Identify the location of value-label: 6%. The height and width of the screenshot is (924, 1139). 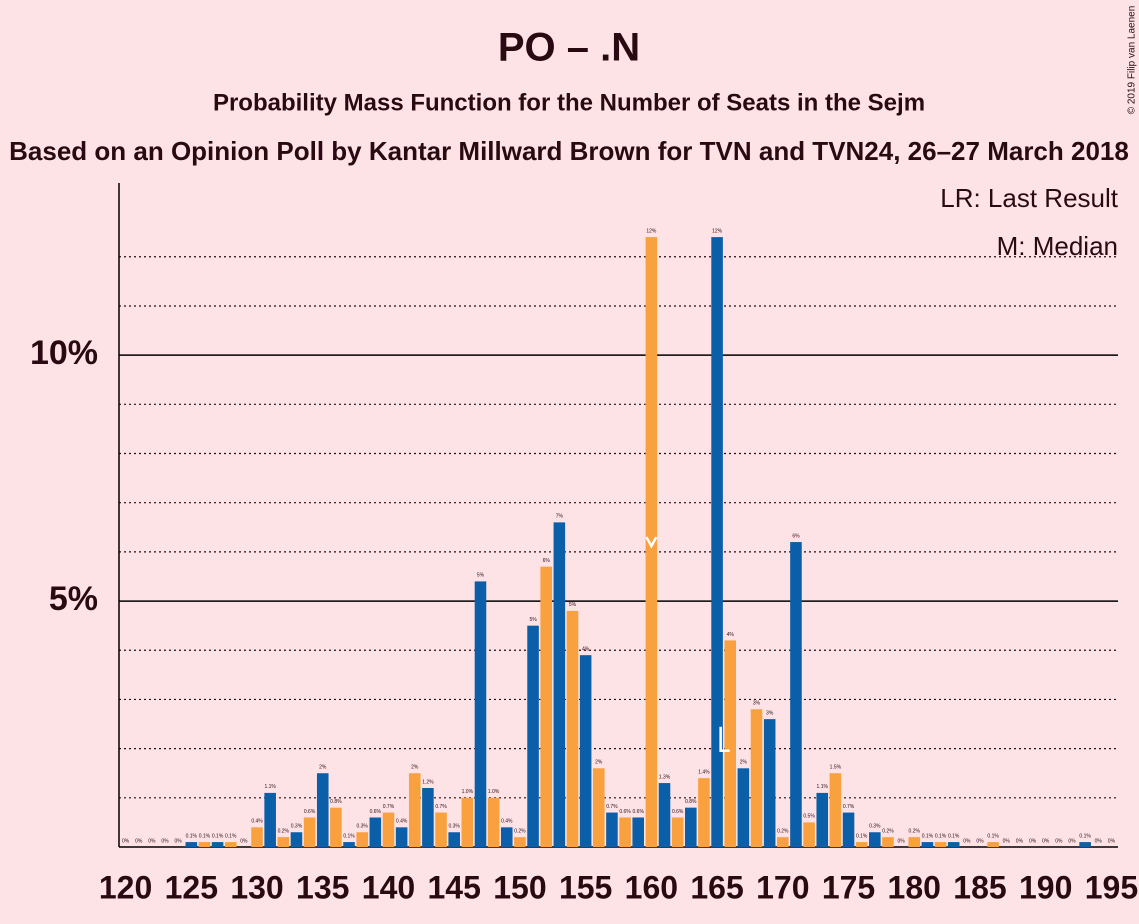
(796, 536).